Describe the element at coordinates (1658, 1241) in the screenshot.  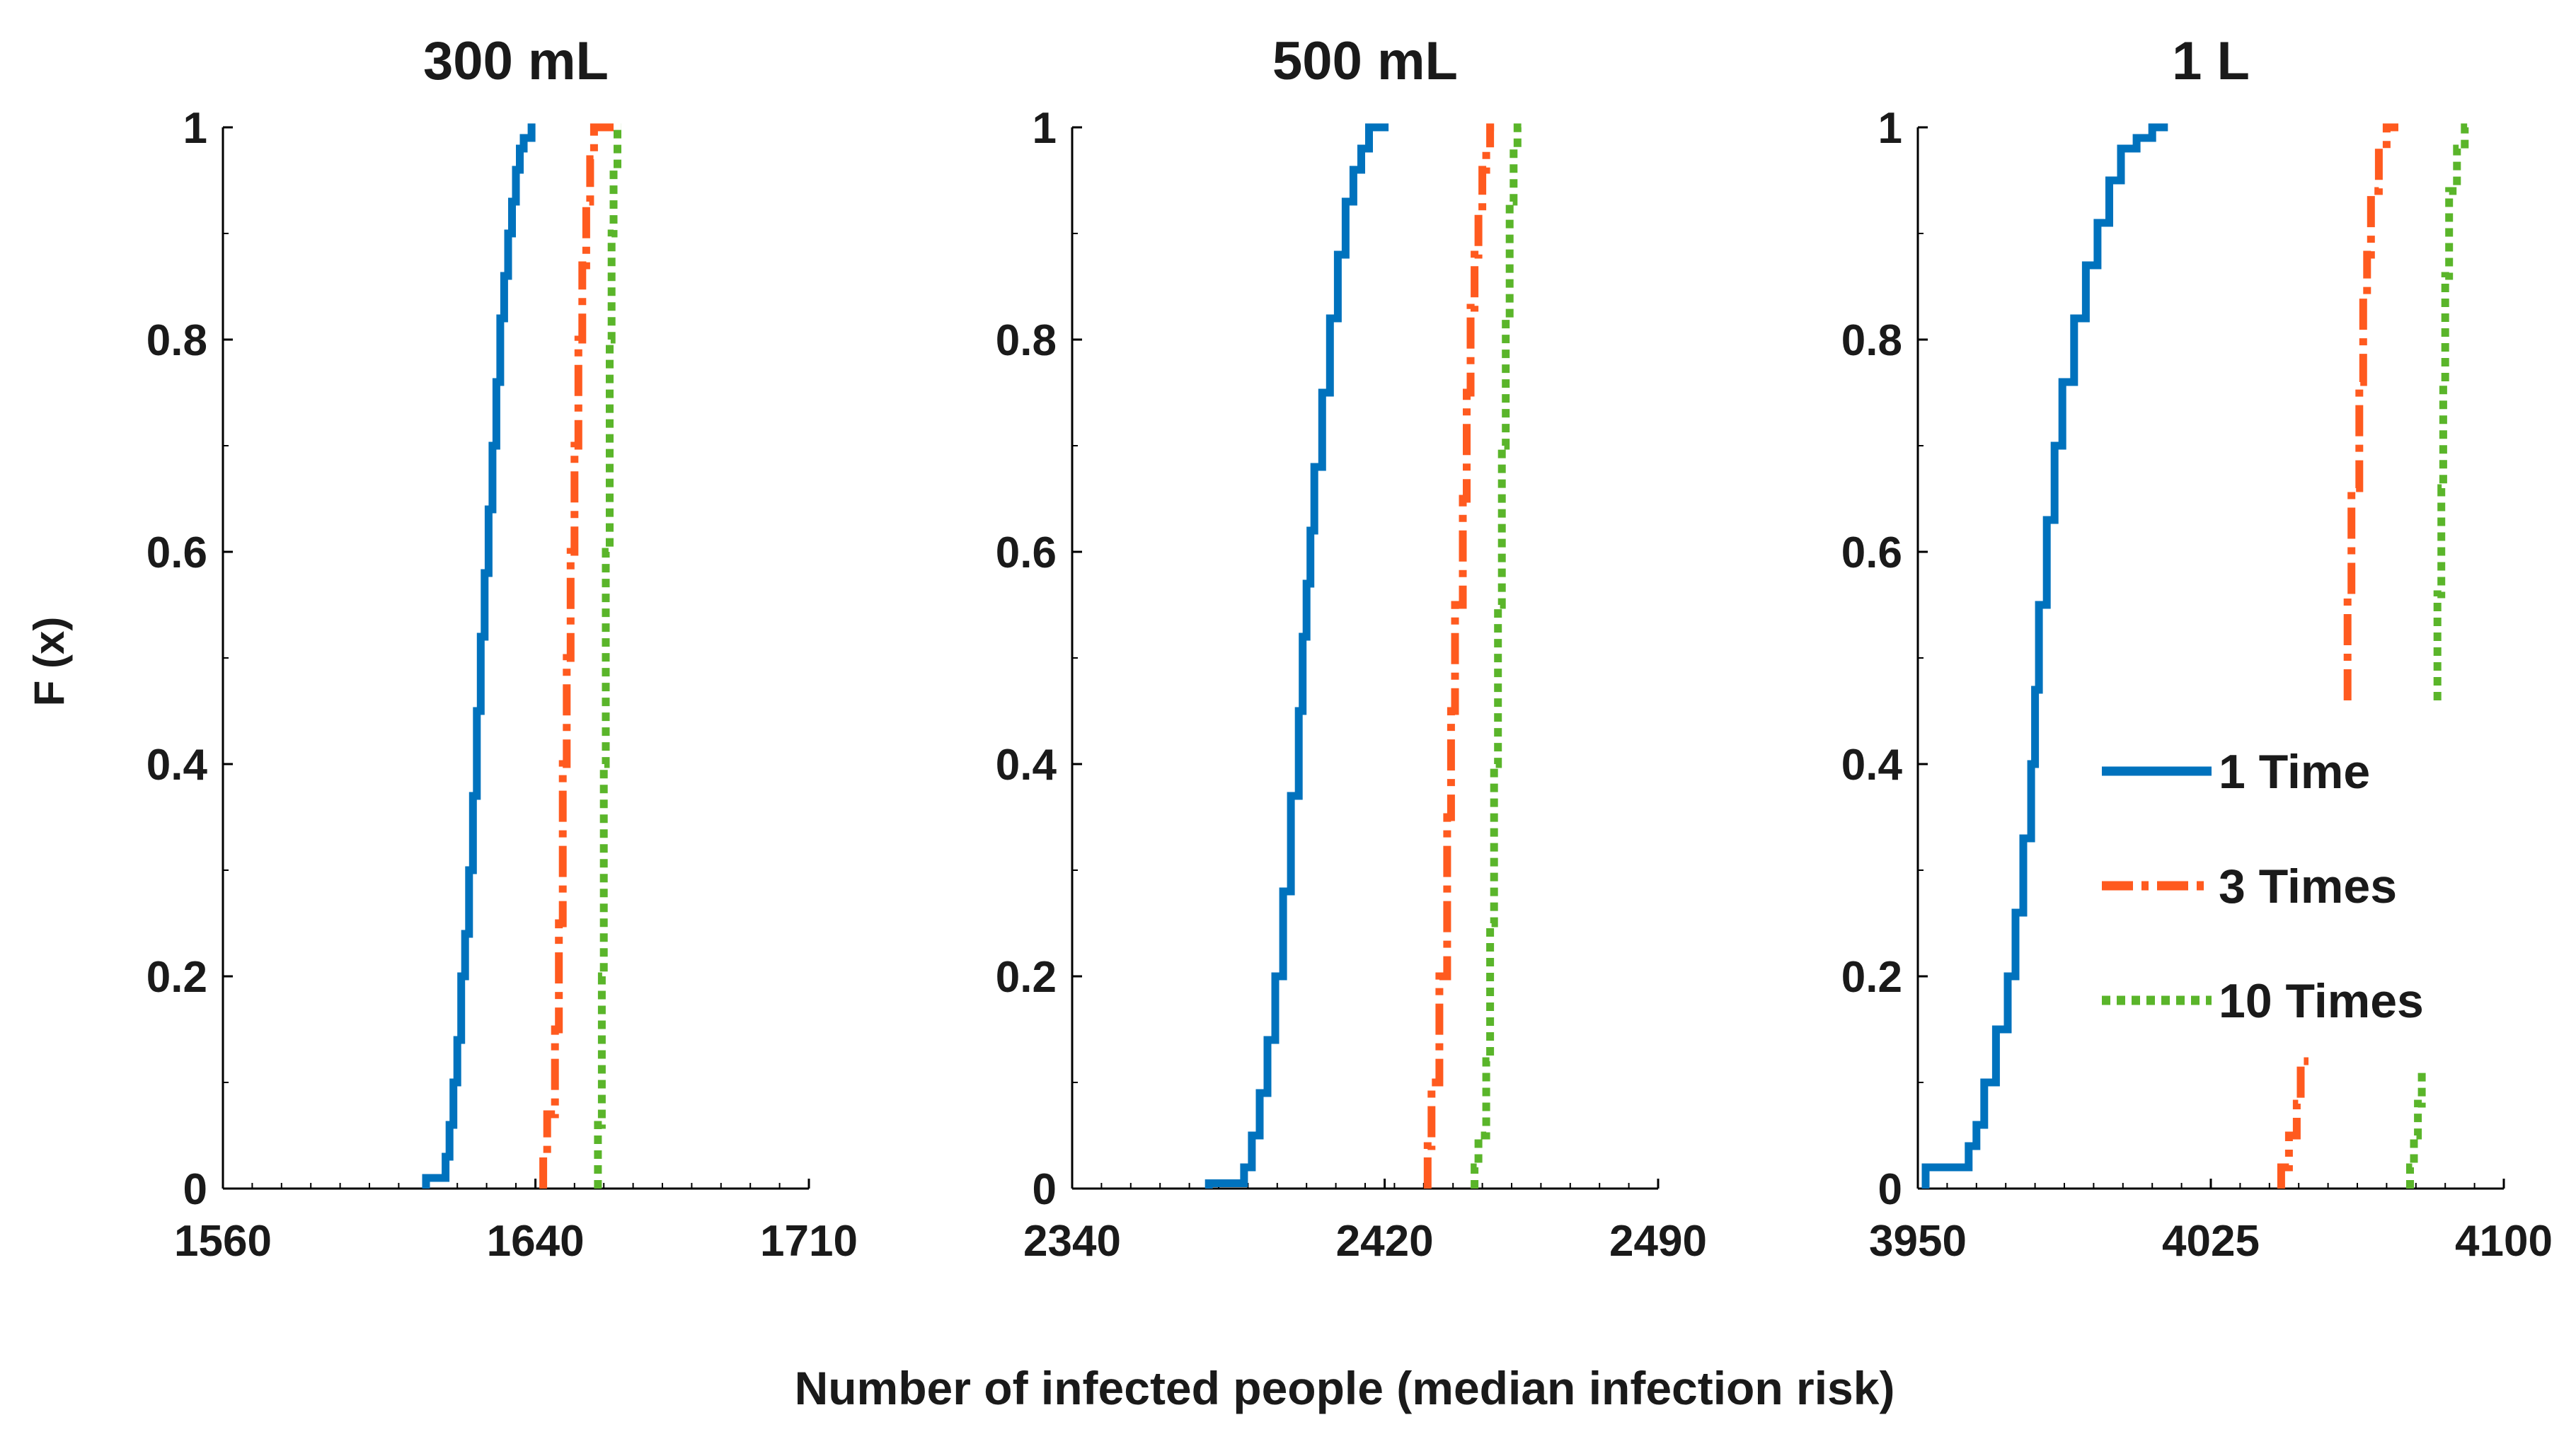
I see `x-tick-label: 2490` at that location.